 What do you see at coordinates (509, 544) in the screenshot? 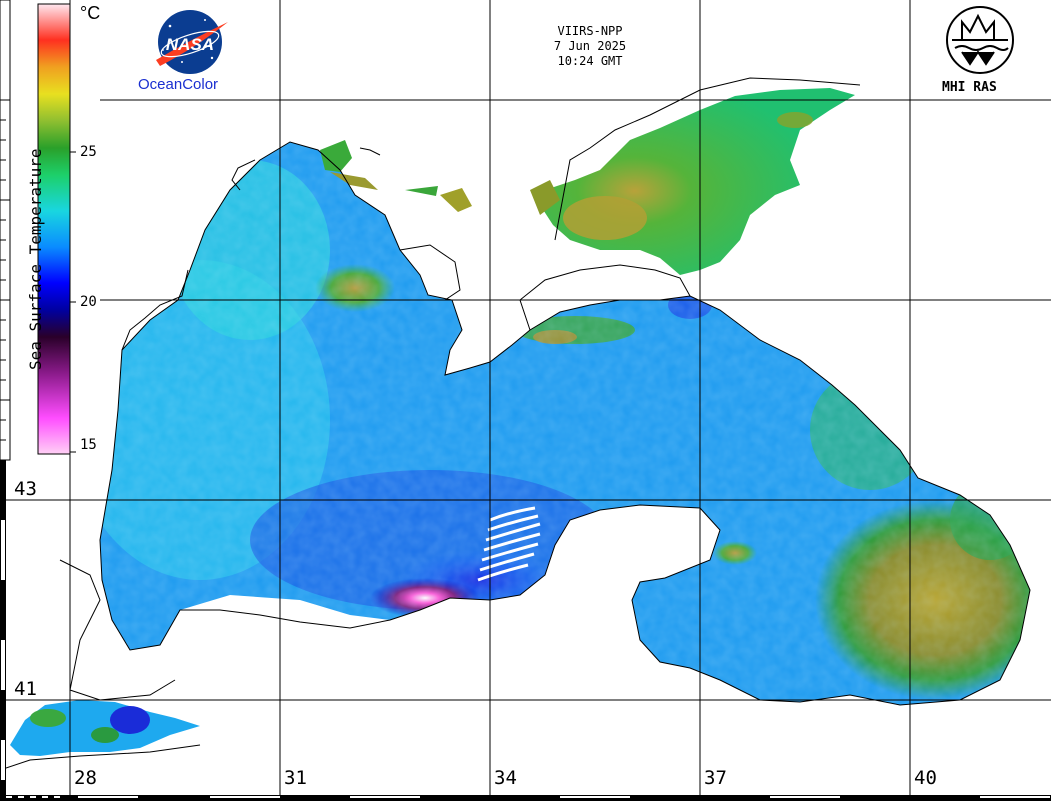
I see `swath-gaps` at bounding box center [509, 544].